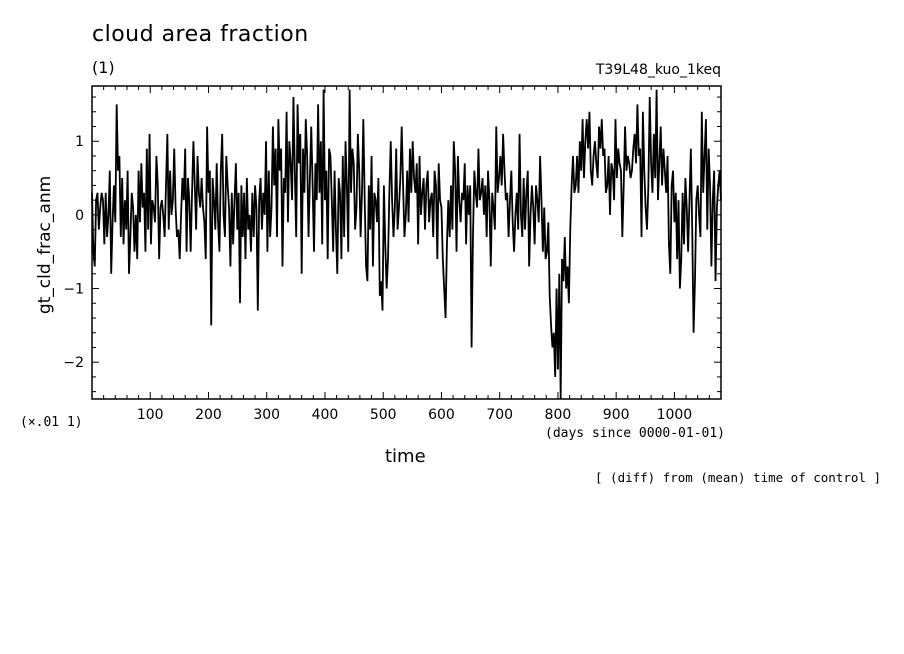 This screenshot has width=904, height=654. I want to click on x-tick-label: 700, so click(499, 415).